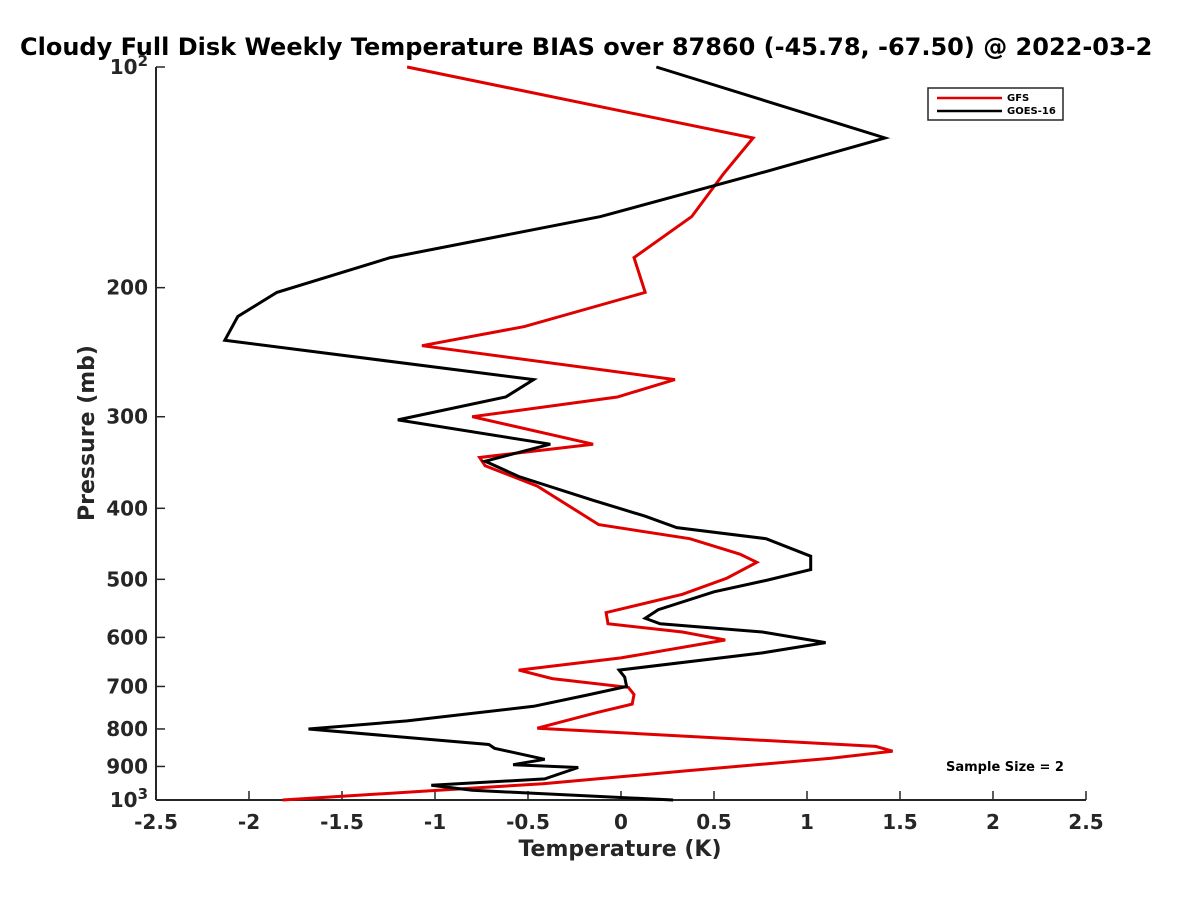  Describe the element at coordinates (1005, 767) in the screenshot. I see `sample-size-annotation: Sample Size = 2` at that location.